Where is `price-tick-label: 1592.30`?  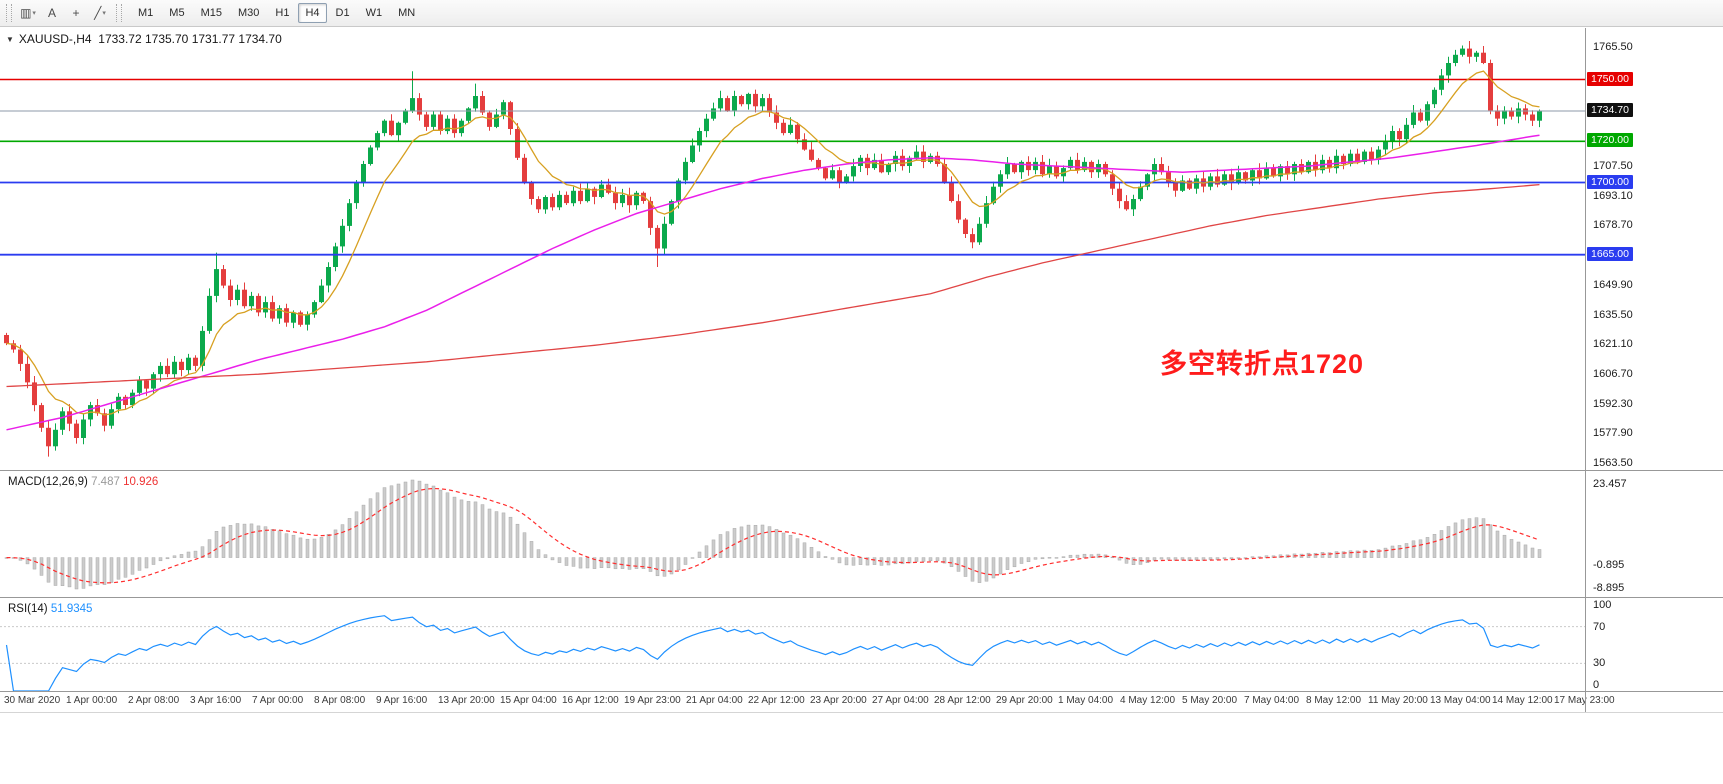
price-tick-label: 1592.30 is located at coordinates (1613, 403).